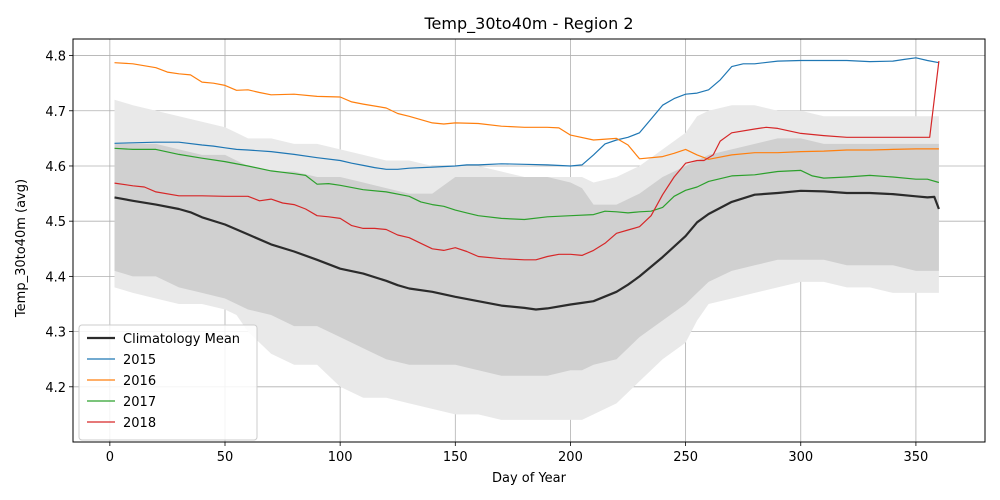 Image resolution: width=1000 pixels, height=500 pixels. I want to click on x-tick-label: 200, so click(570, 457).